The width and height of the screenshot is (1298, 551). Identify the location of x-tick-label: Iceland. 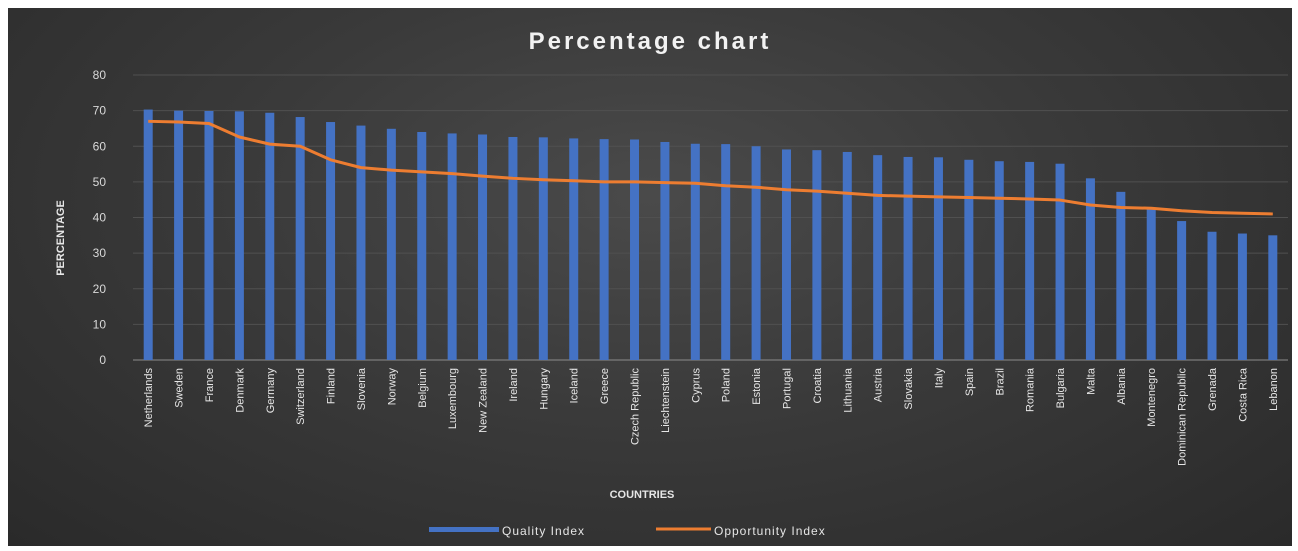
(575, 385).